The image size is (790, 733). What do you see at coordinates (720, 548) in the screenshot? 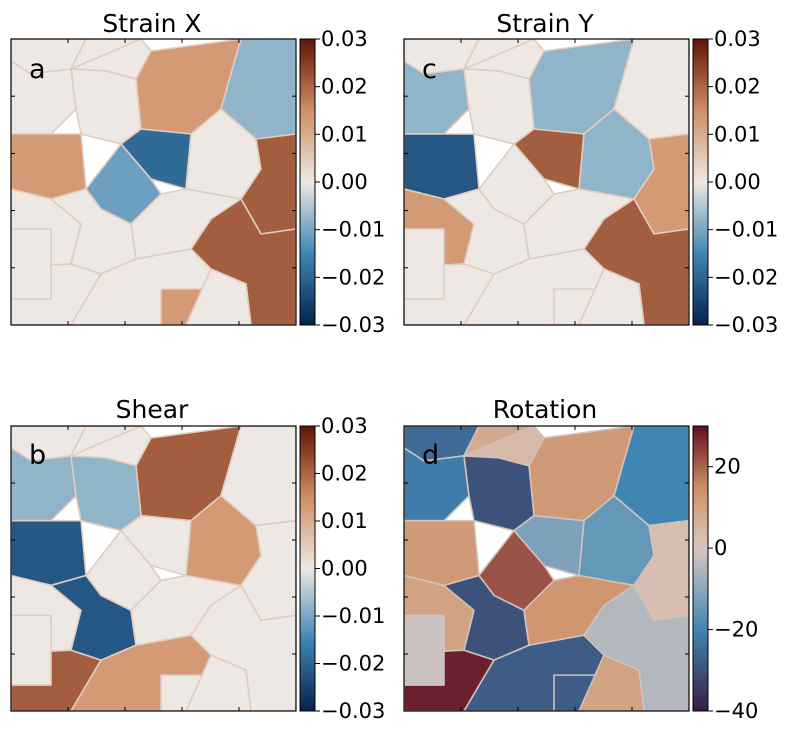
I see `colorbar-tick-label: 0` at bounding box center [720, 548].